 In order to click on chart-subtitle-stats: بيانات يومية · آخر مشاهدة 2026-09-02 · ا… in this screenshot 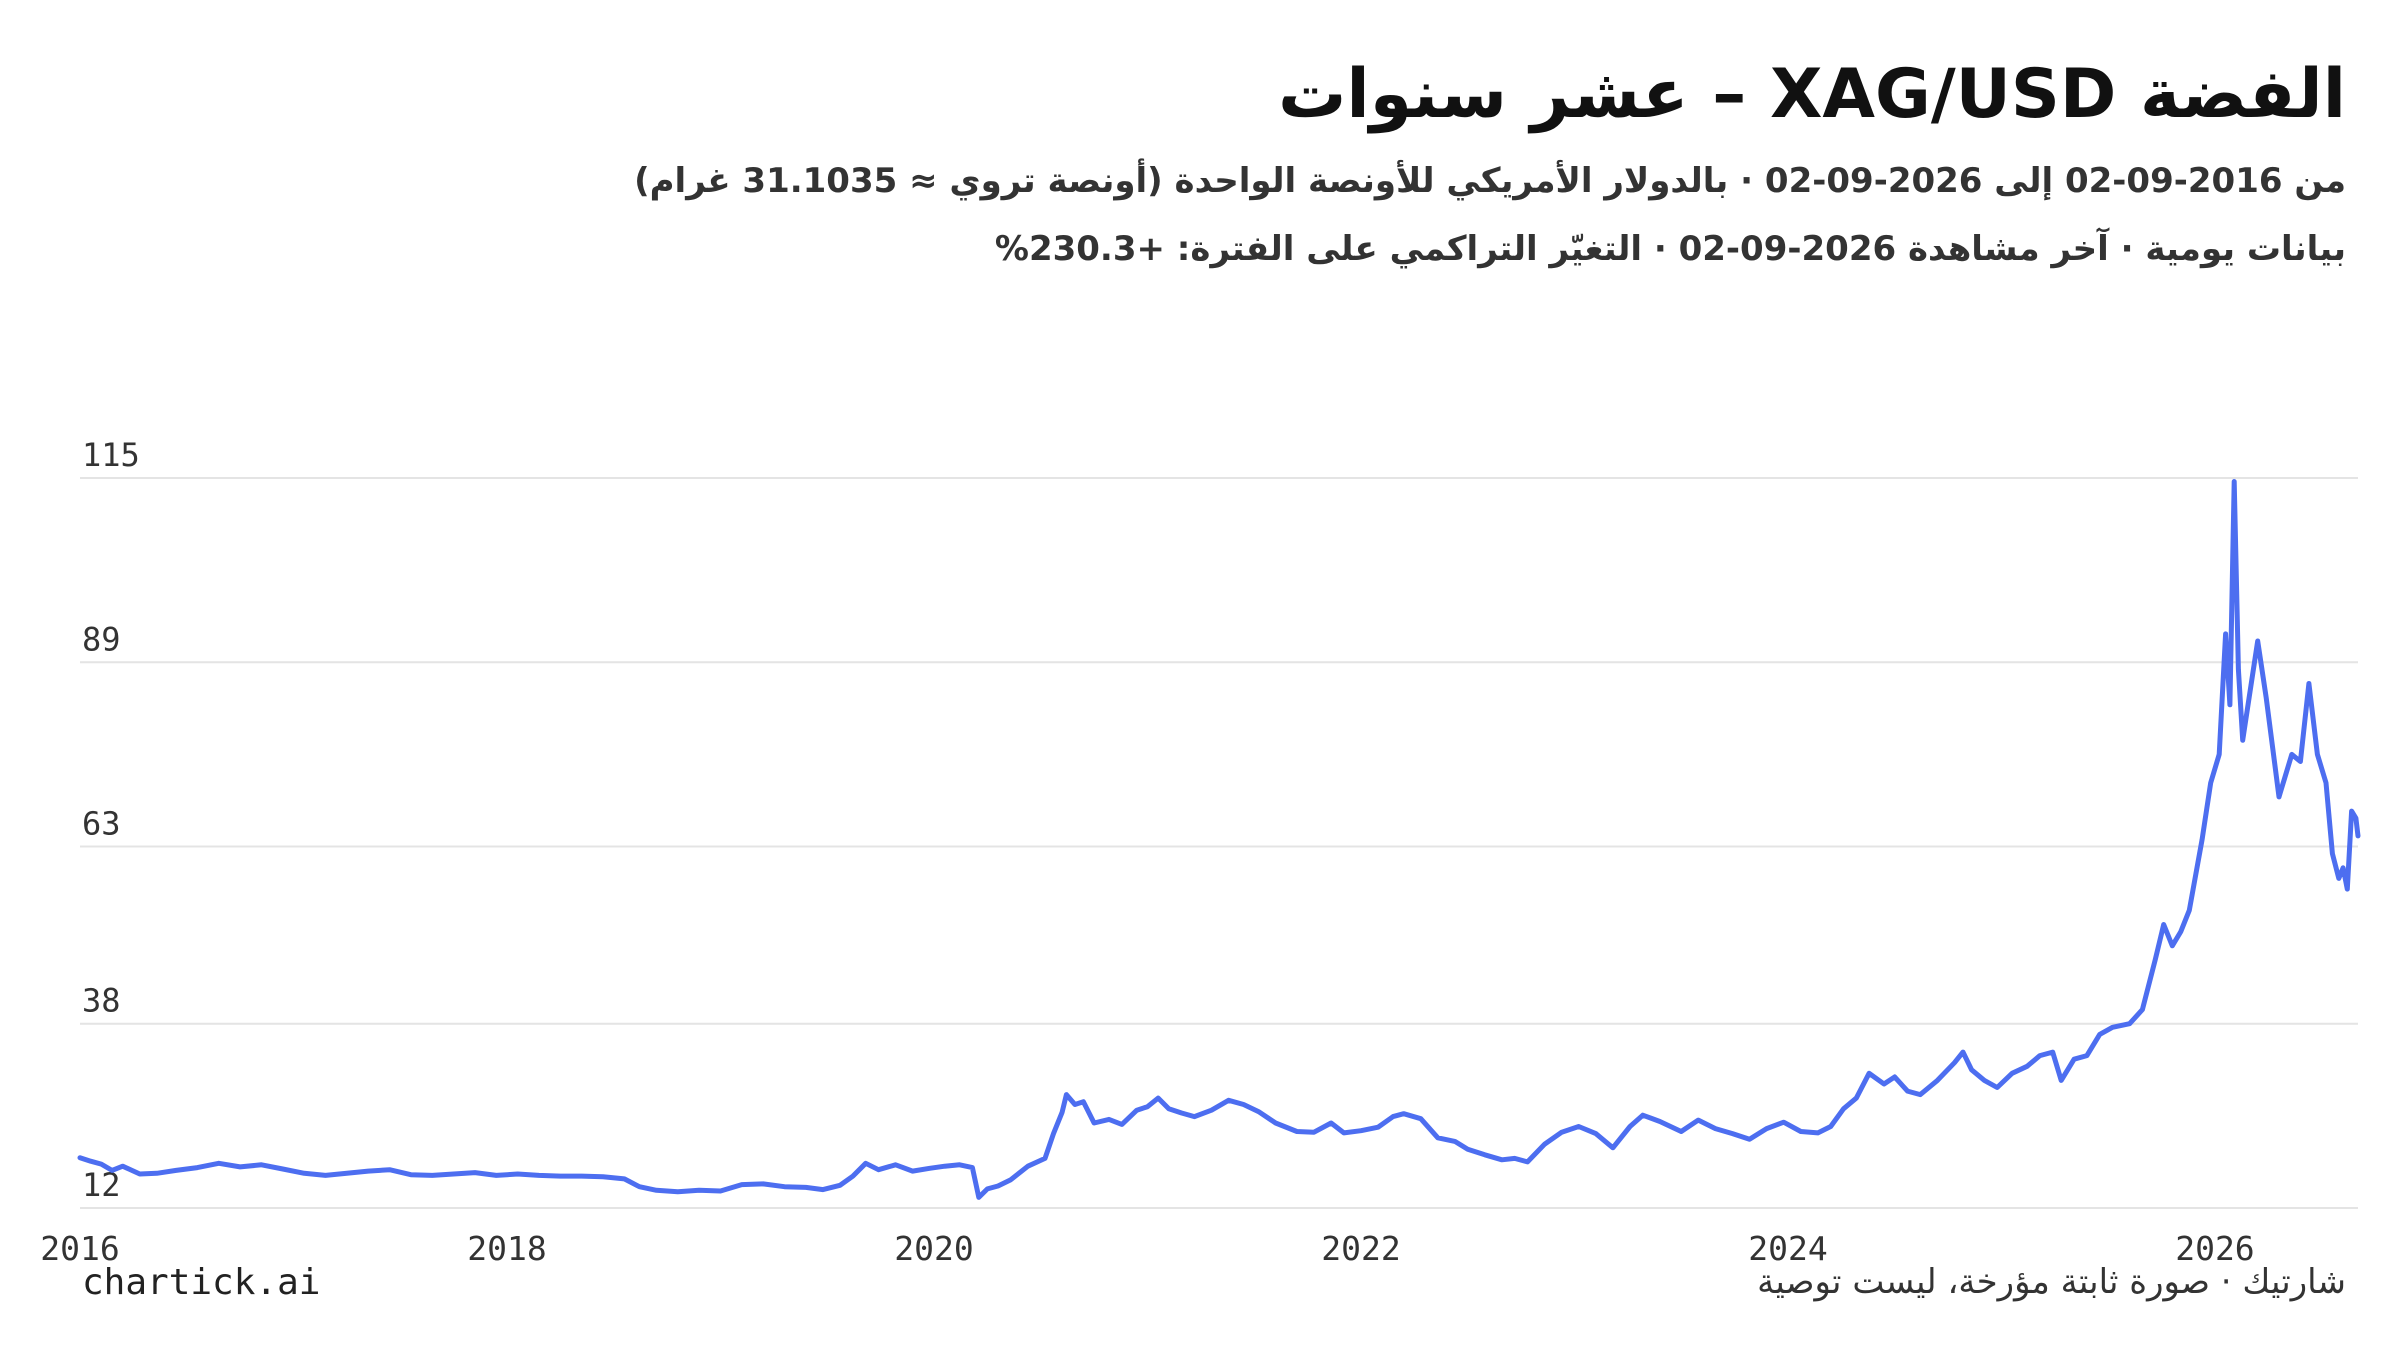, I will do `click(1670, 249)`.